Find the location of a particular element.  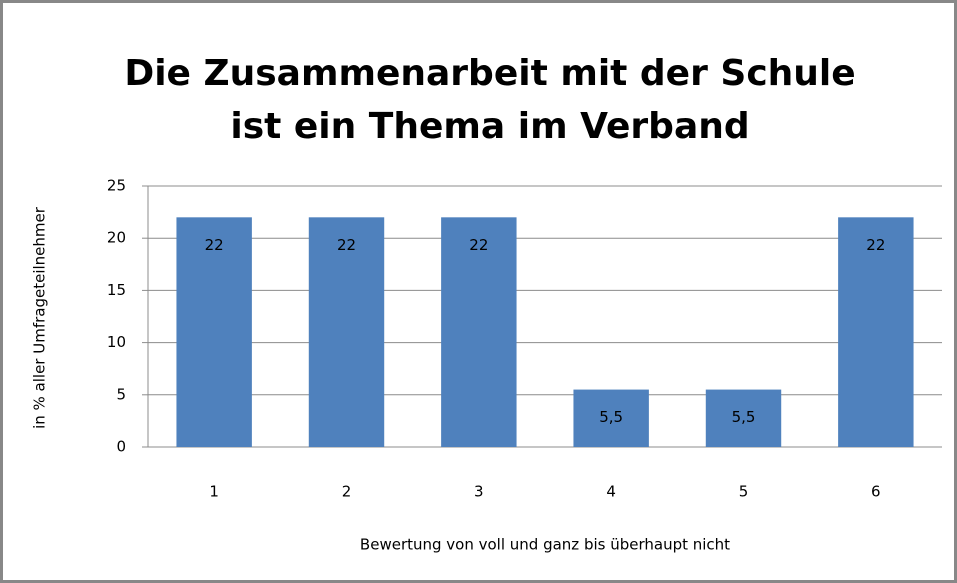

x-tick-label: 2 is located at coordinates (347, 492).